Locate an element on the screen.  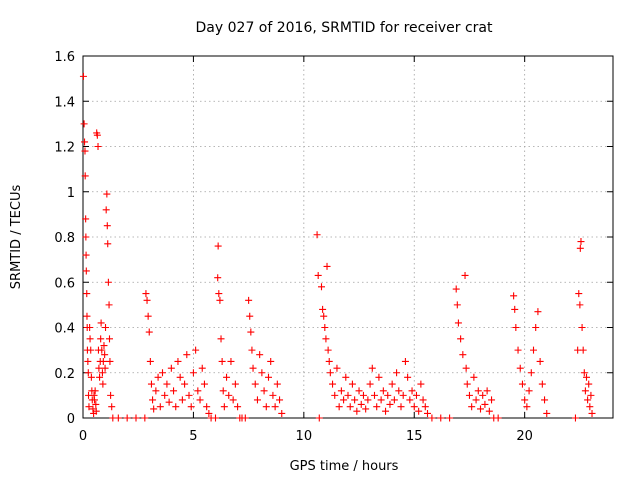
y-tick-label: 0.4 is located at coordinates (64, 329).